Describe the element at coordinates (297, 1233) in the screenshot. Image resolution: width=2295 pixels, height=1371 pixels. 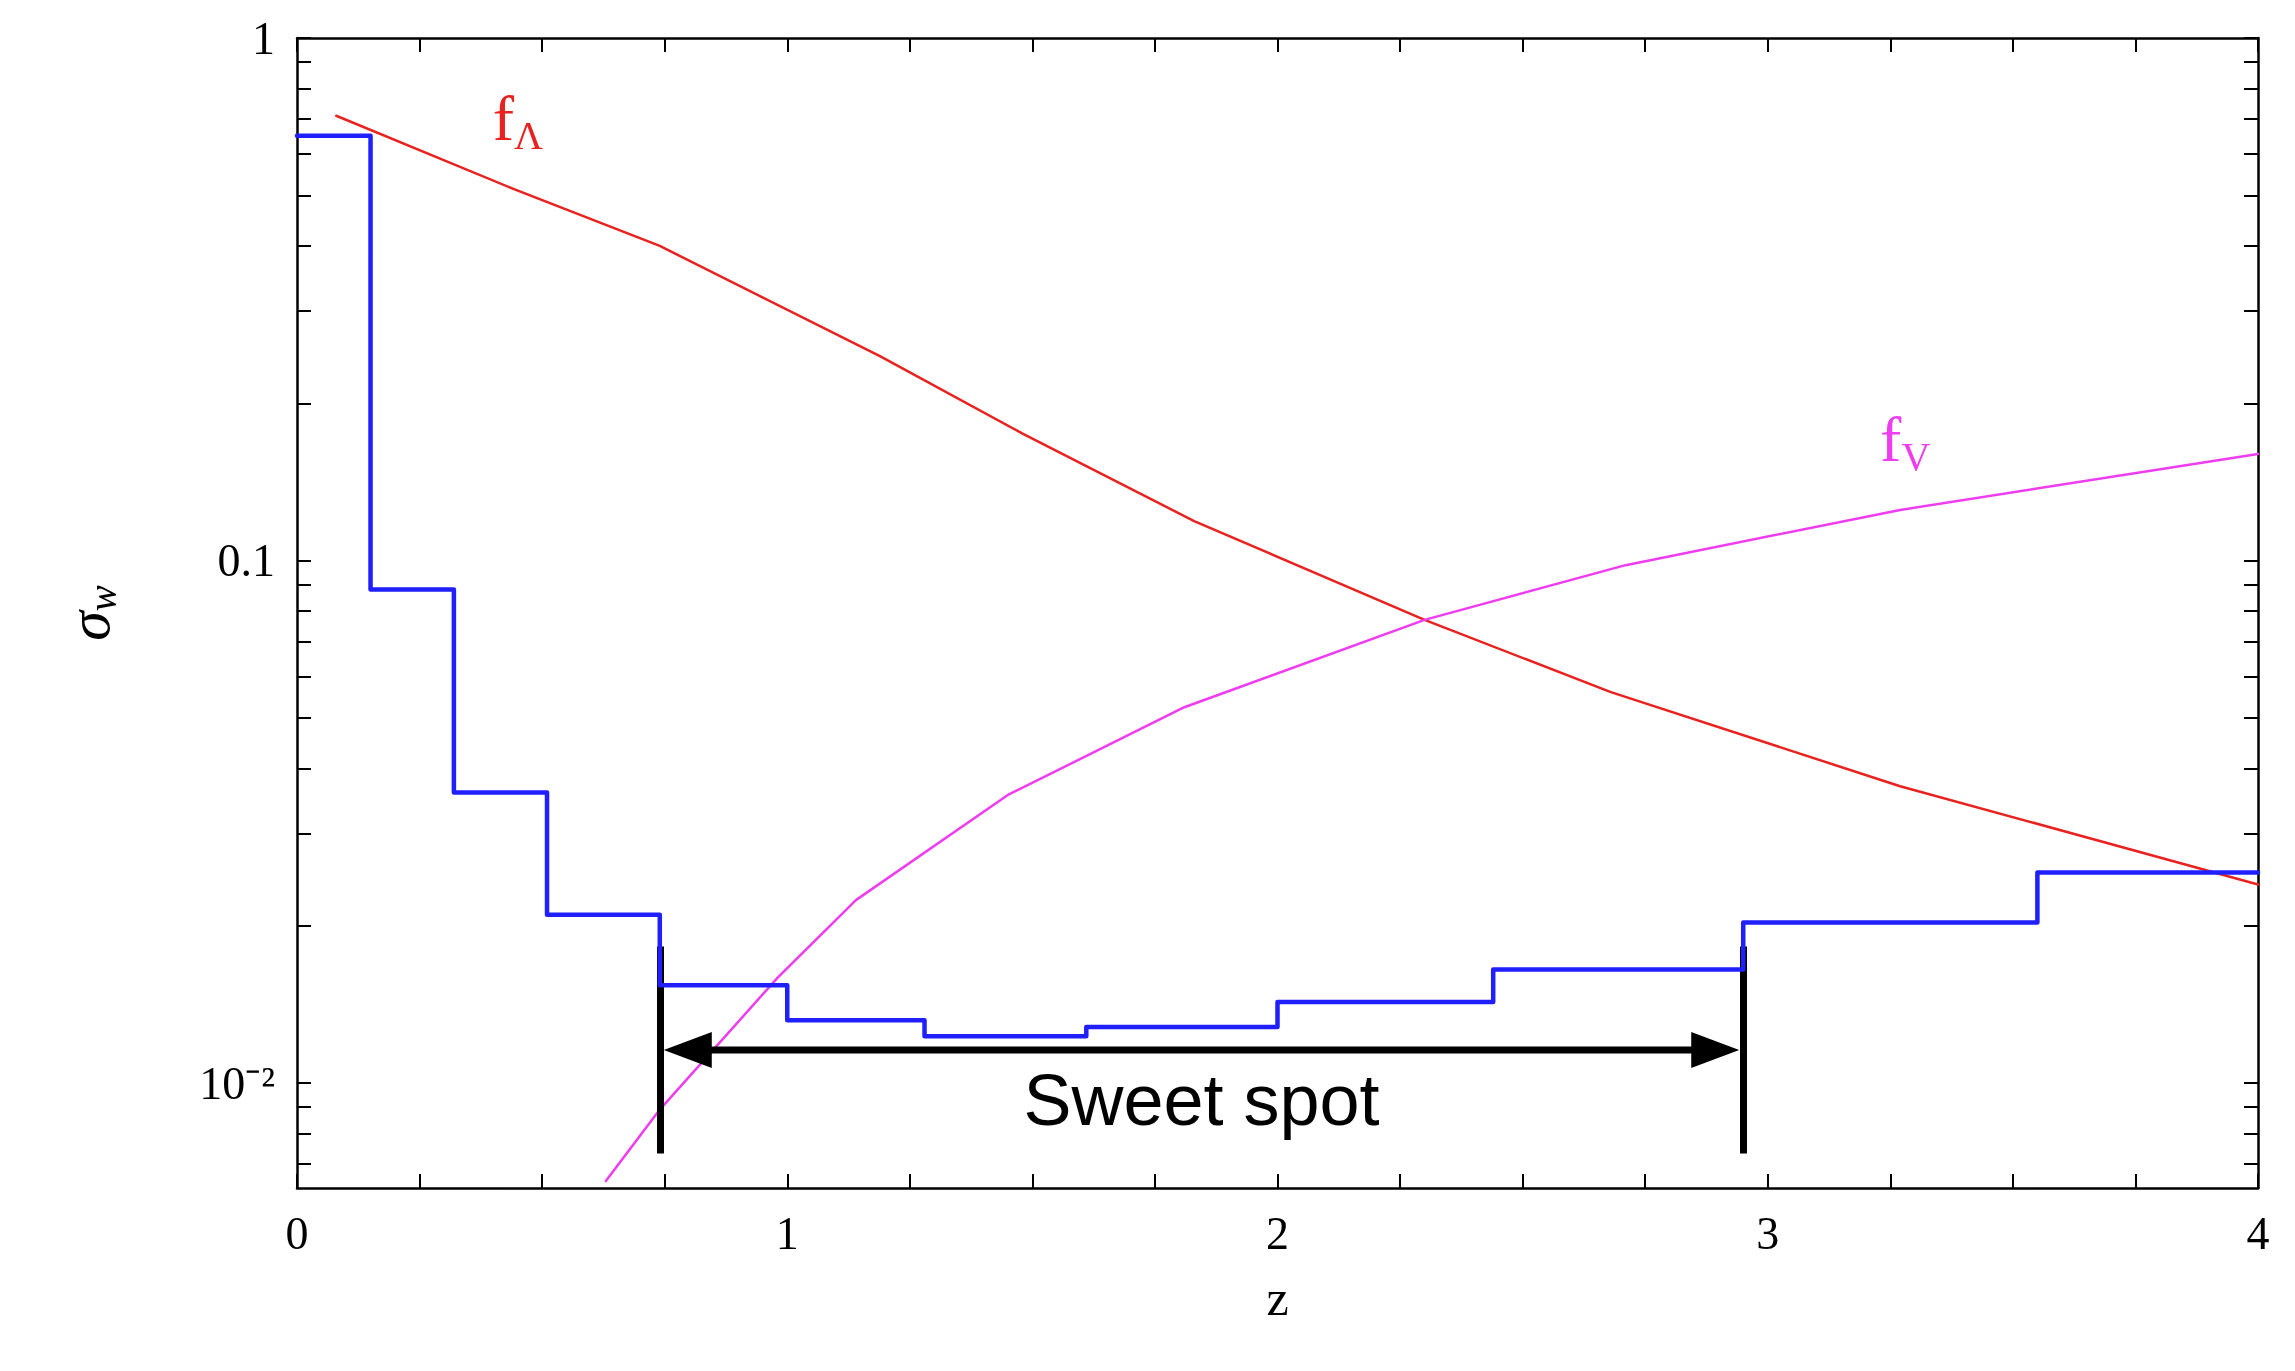
I see `x-tick-label: 0` at that location.